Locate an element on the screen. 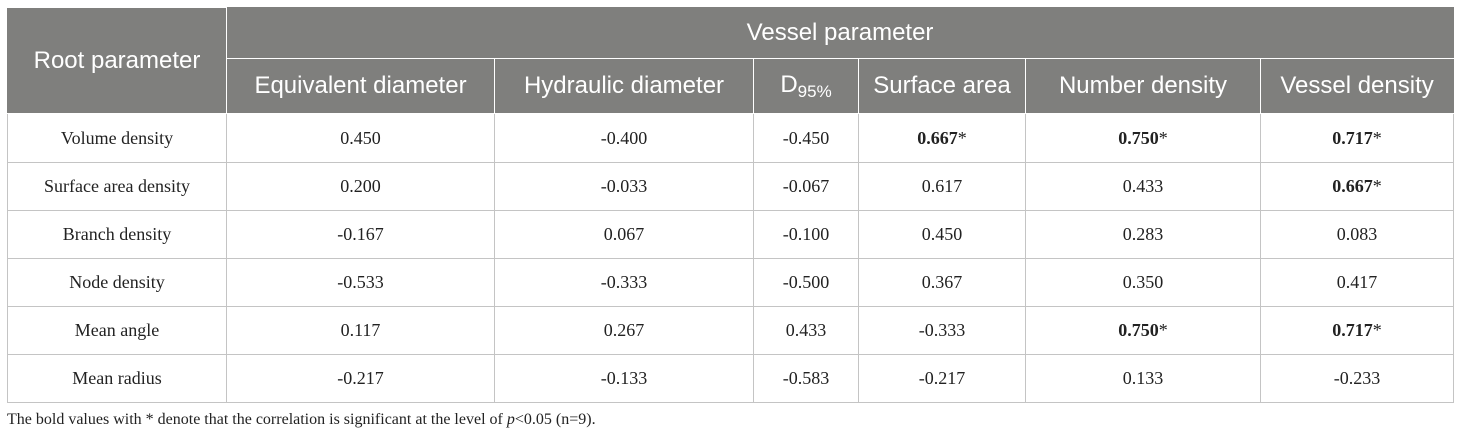 This screenshot has width=1460, height=438. cell-value: -0.167 is located at coordinates (360, 234).